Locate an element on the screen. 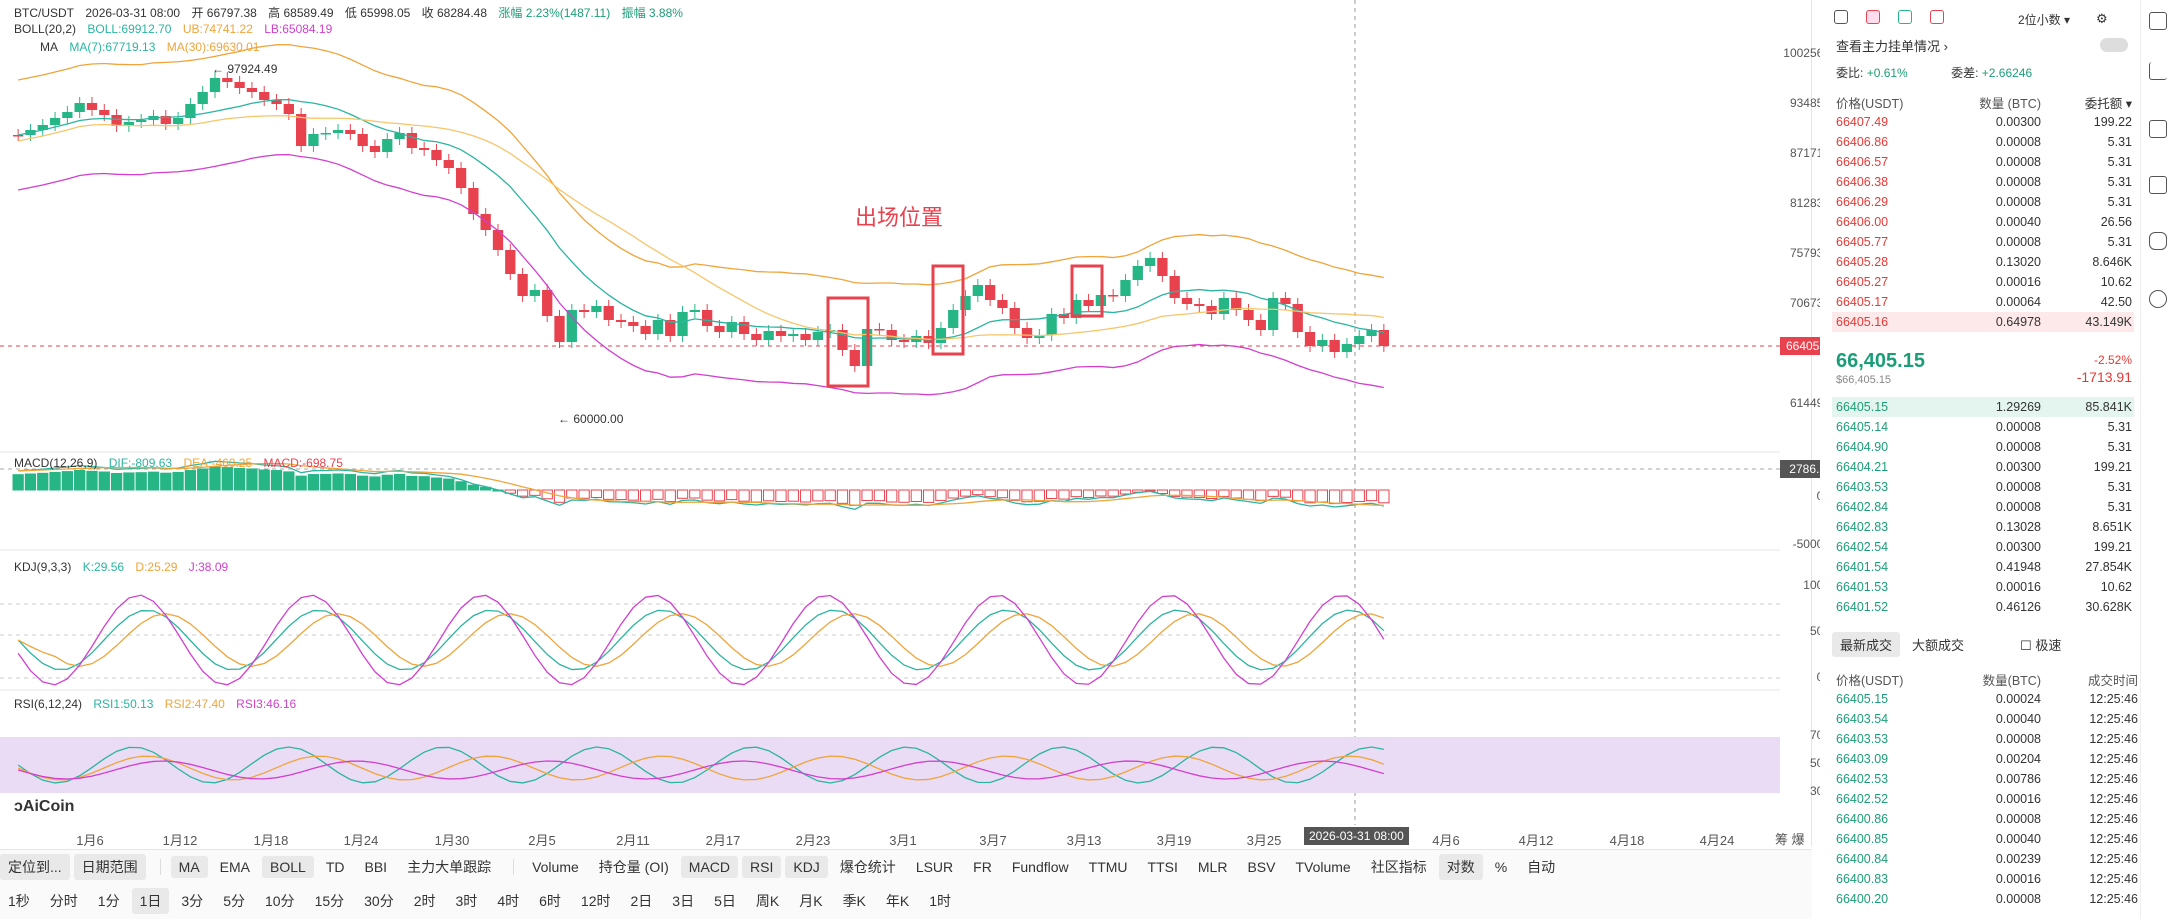 The image size is (2173, 919). period-btn: 3时 is located at coordinates (466, 901).